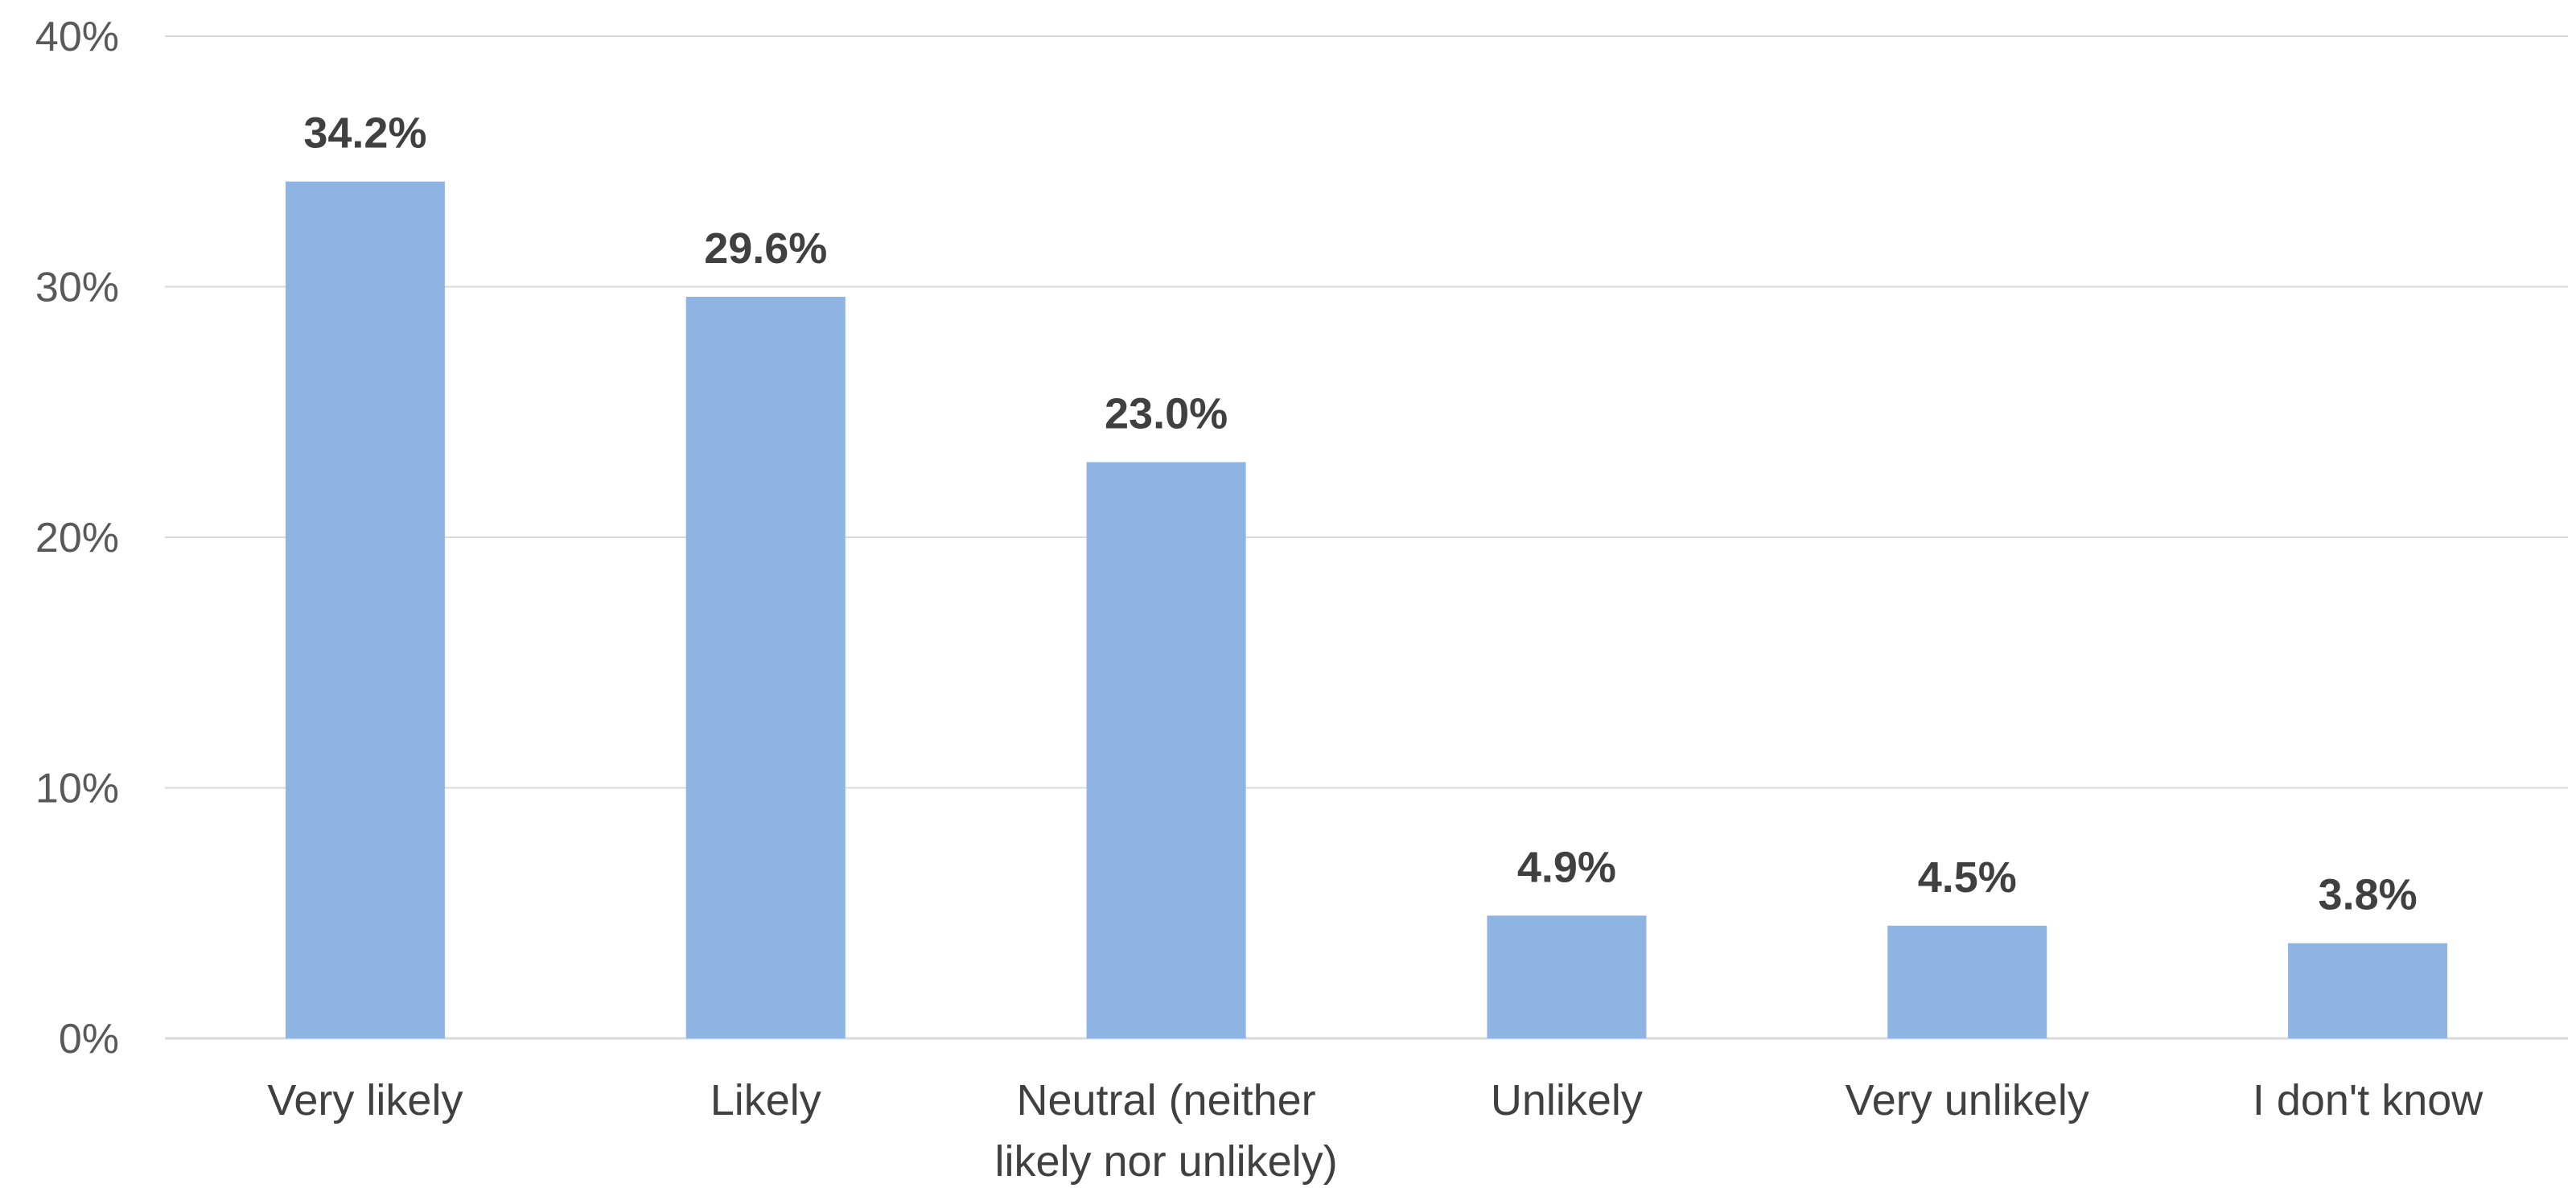  I want to click on y-axis-ticks: 0% 10% 20% 30% 40%, so click(77, 538).